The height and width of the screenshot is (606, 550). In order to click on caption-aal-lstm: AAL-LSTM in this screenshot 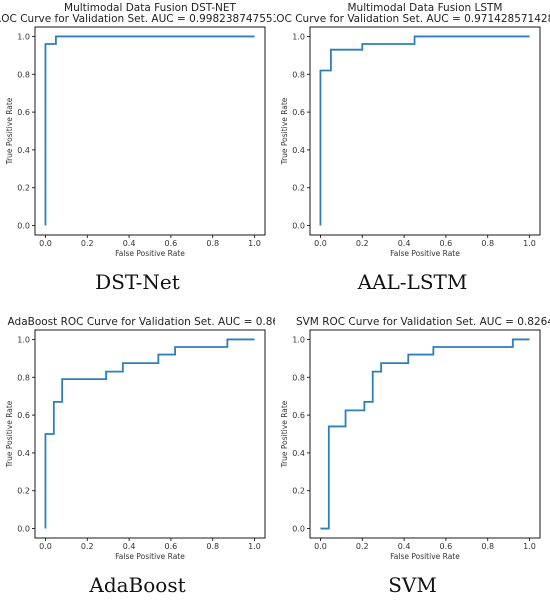, I will do `click(412, 282)`.